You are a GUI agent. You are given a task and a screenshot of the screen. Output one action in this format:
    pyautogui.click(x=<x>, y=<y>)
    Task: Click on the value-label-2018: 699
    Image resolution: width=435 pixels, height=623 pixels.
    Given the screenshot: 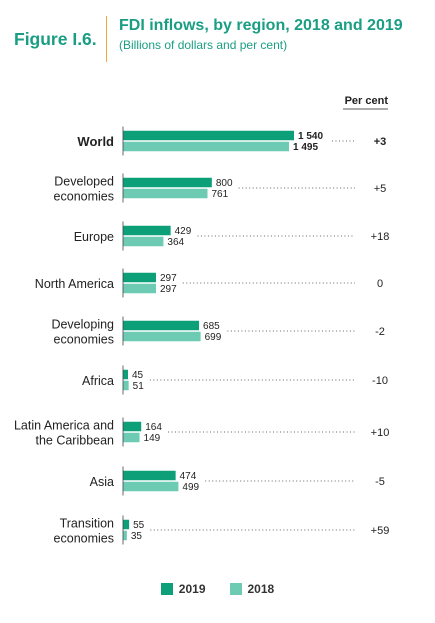 What is the action you would take?
    pyautogui.click(x=213, y=337)
    